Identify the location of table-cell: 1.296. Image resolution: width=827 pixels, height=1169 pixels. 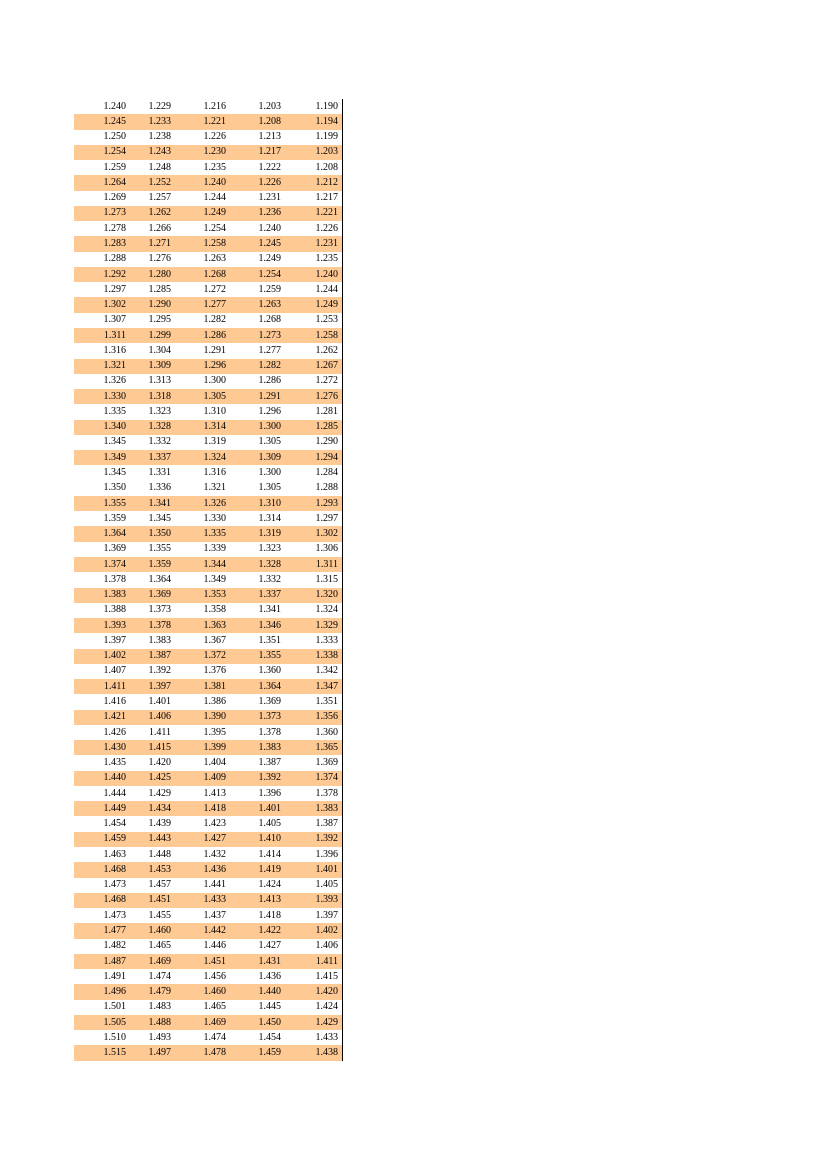
(270, 411).